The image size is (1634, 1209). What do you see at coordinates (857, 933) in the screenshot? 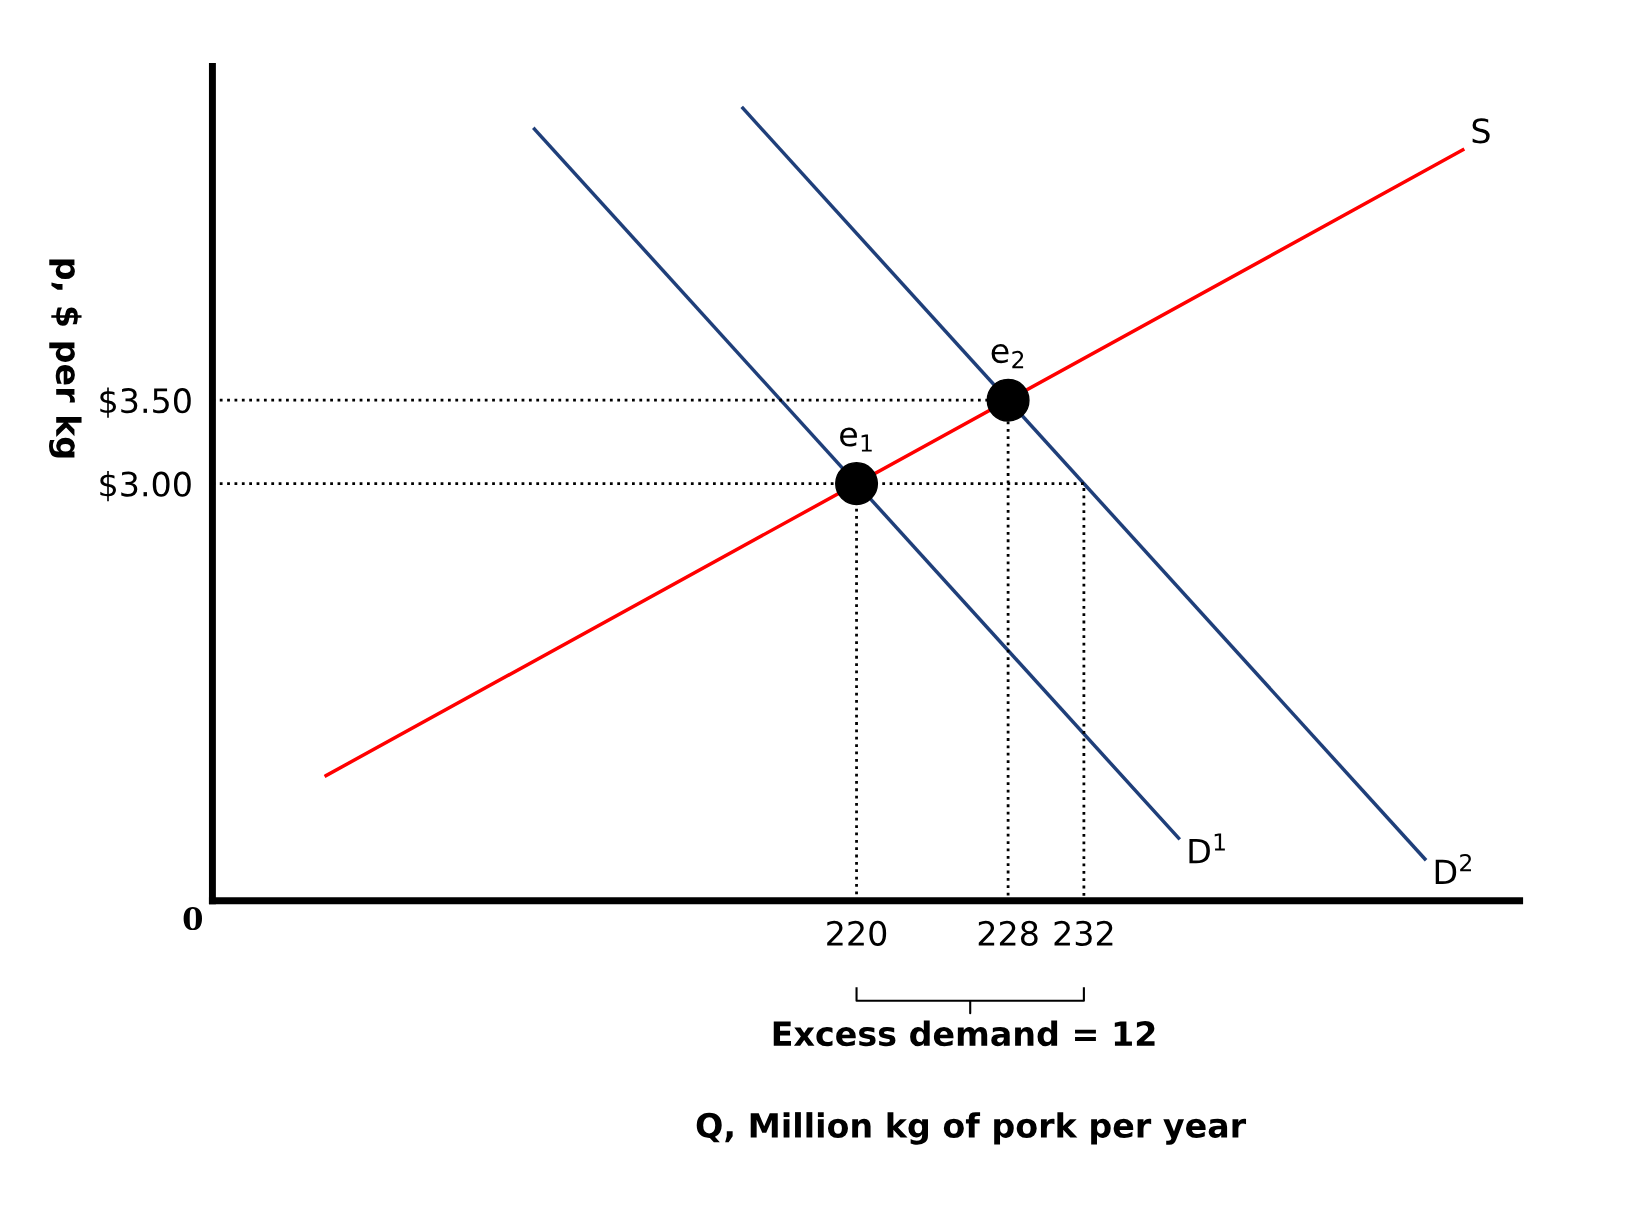
I see `x-tick-label: 220` at bounding box center [857, 933].